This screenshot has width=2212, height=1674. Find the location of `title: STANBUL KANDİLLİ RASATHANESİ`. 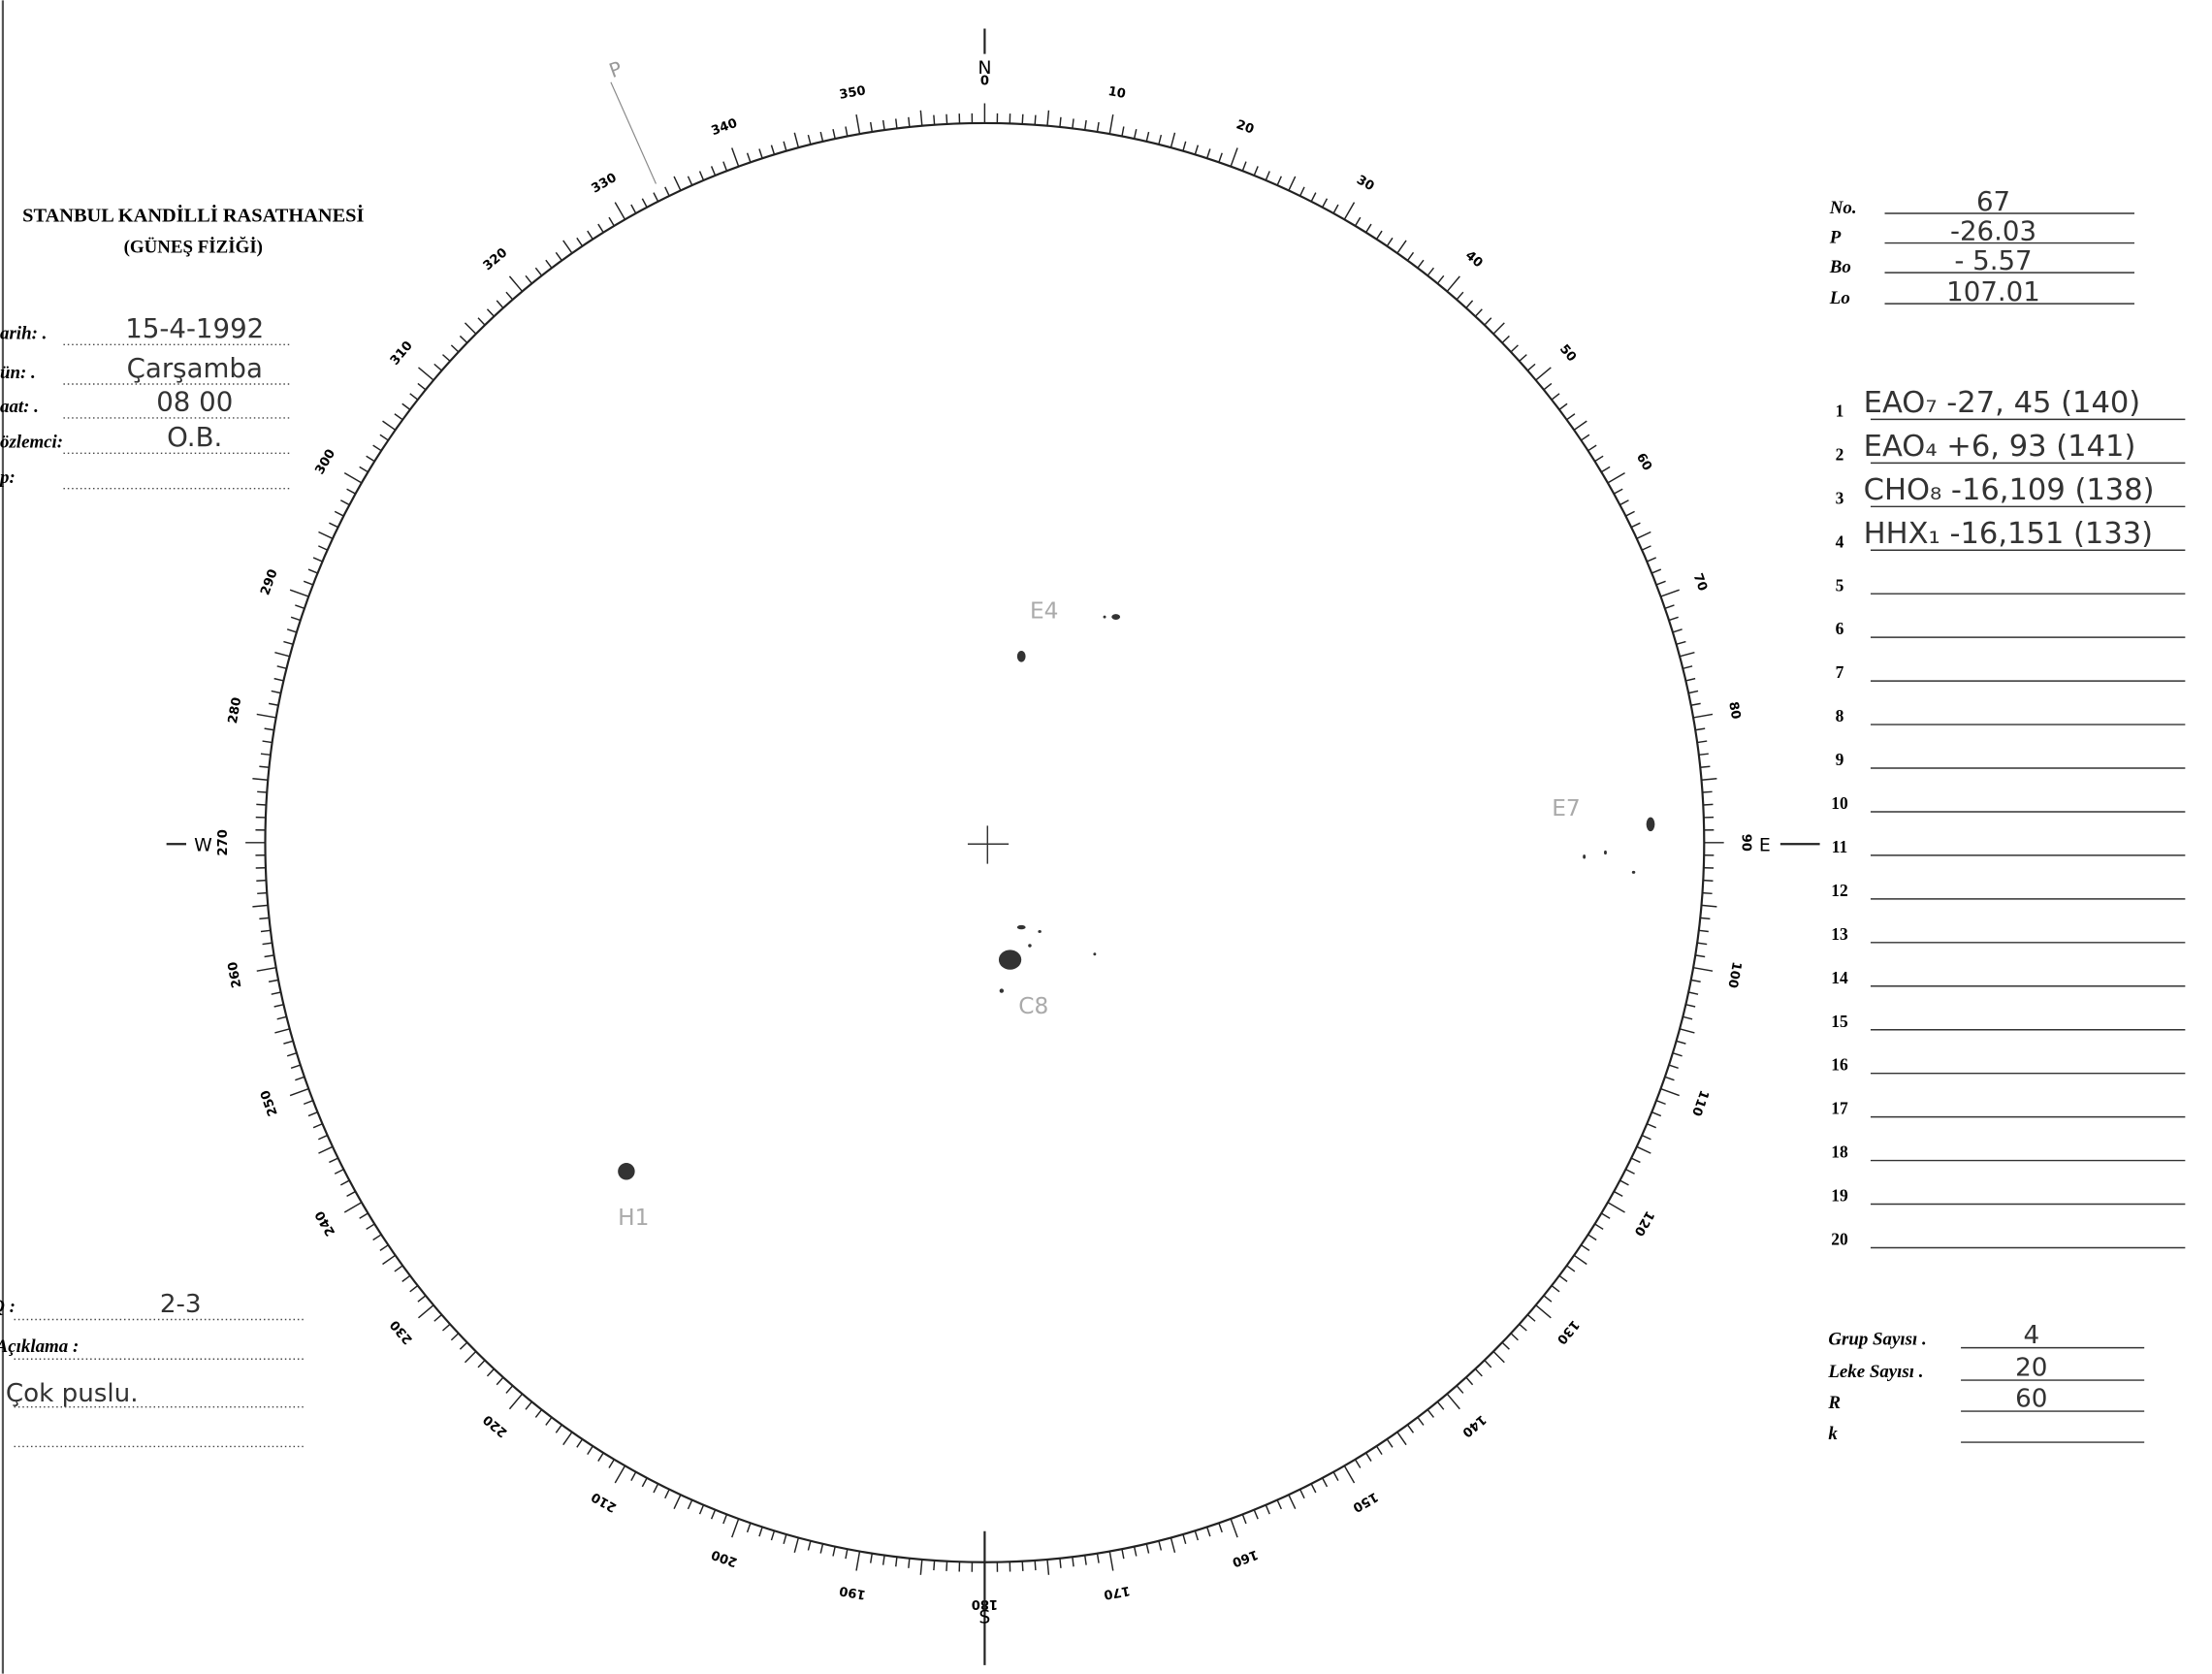

title: STANBUL KANDİLLİ RASATHANESİ is located at coordinates (193, 215).